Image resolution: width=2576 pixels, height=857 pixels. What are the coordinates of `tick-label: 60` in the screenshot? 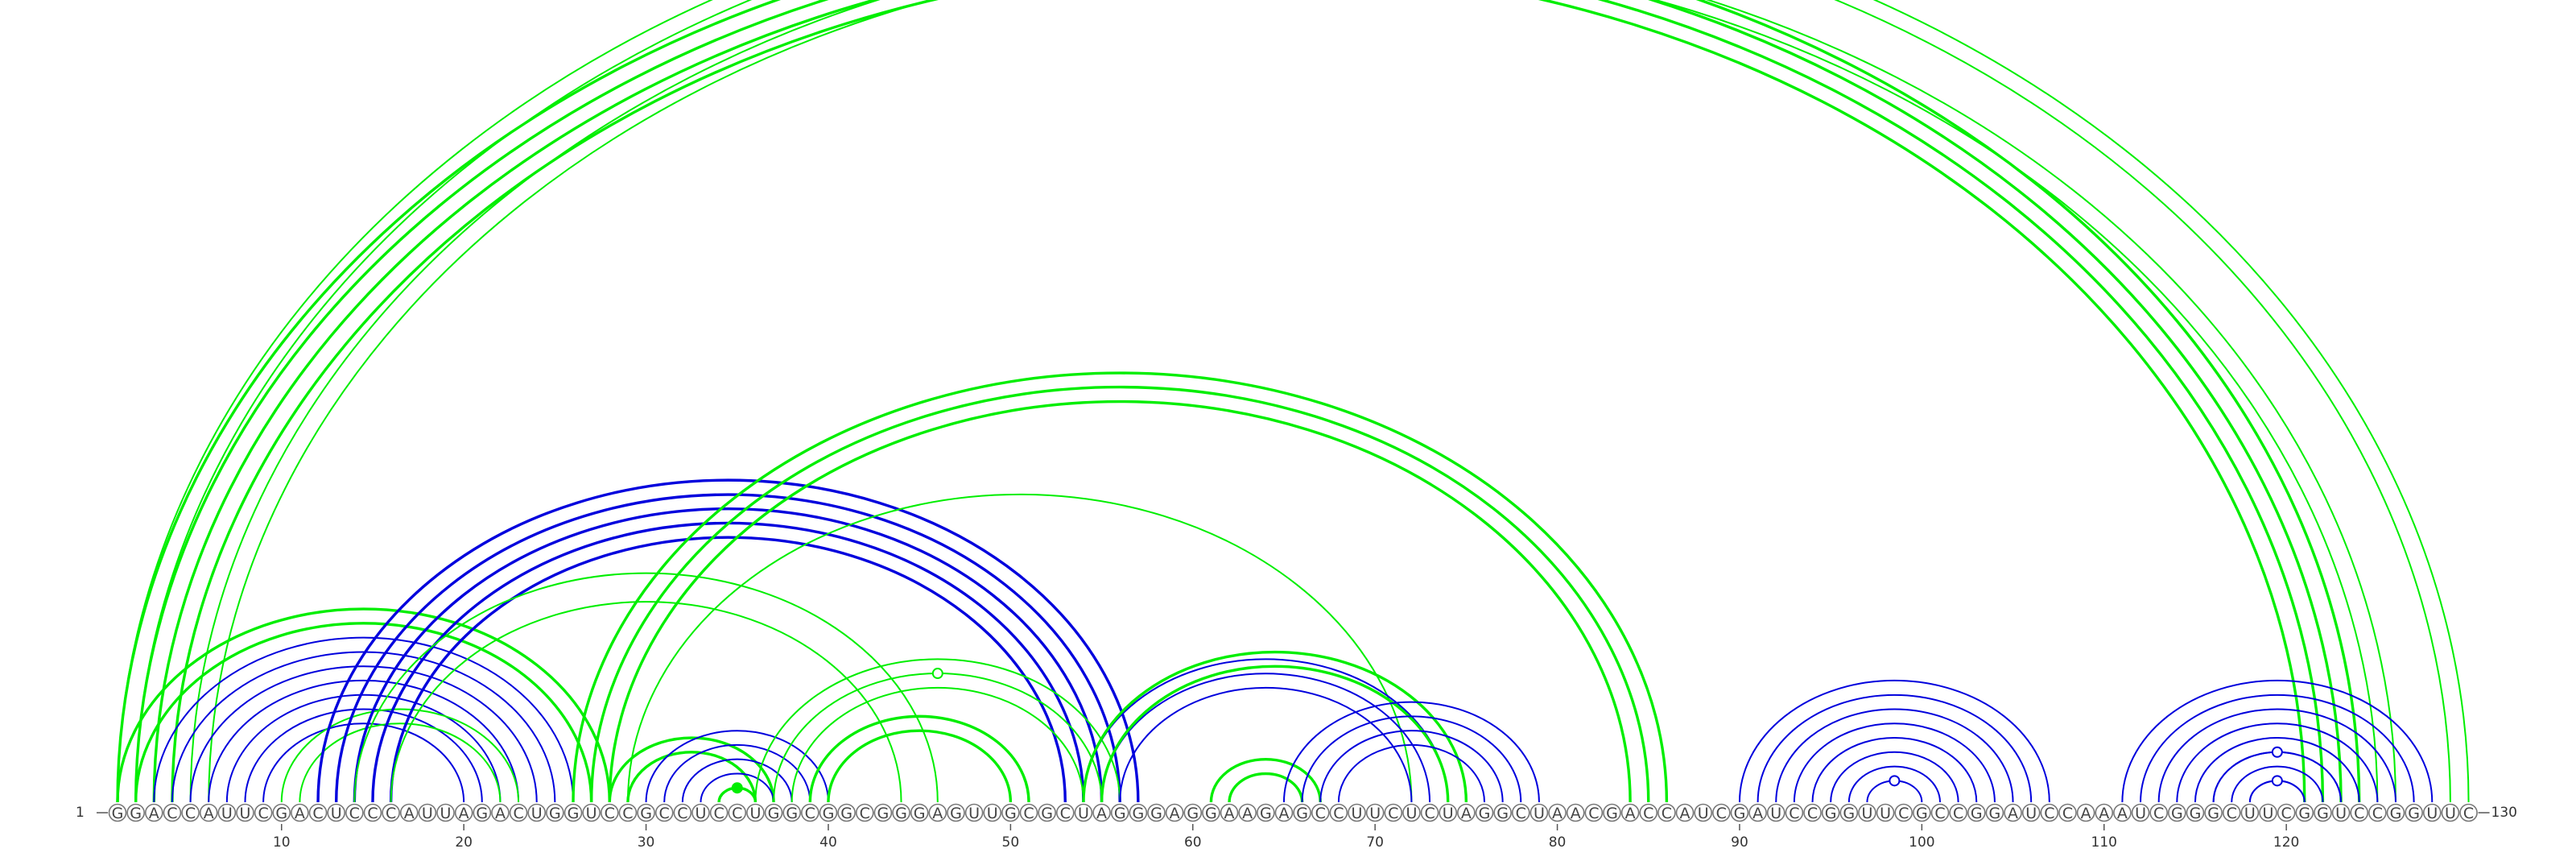 It's located at (1193, 843).